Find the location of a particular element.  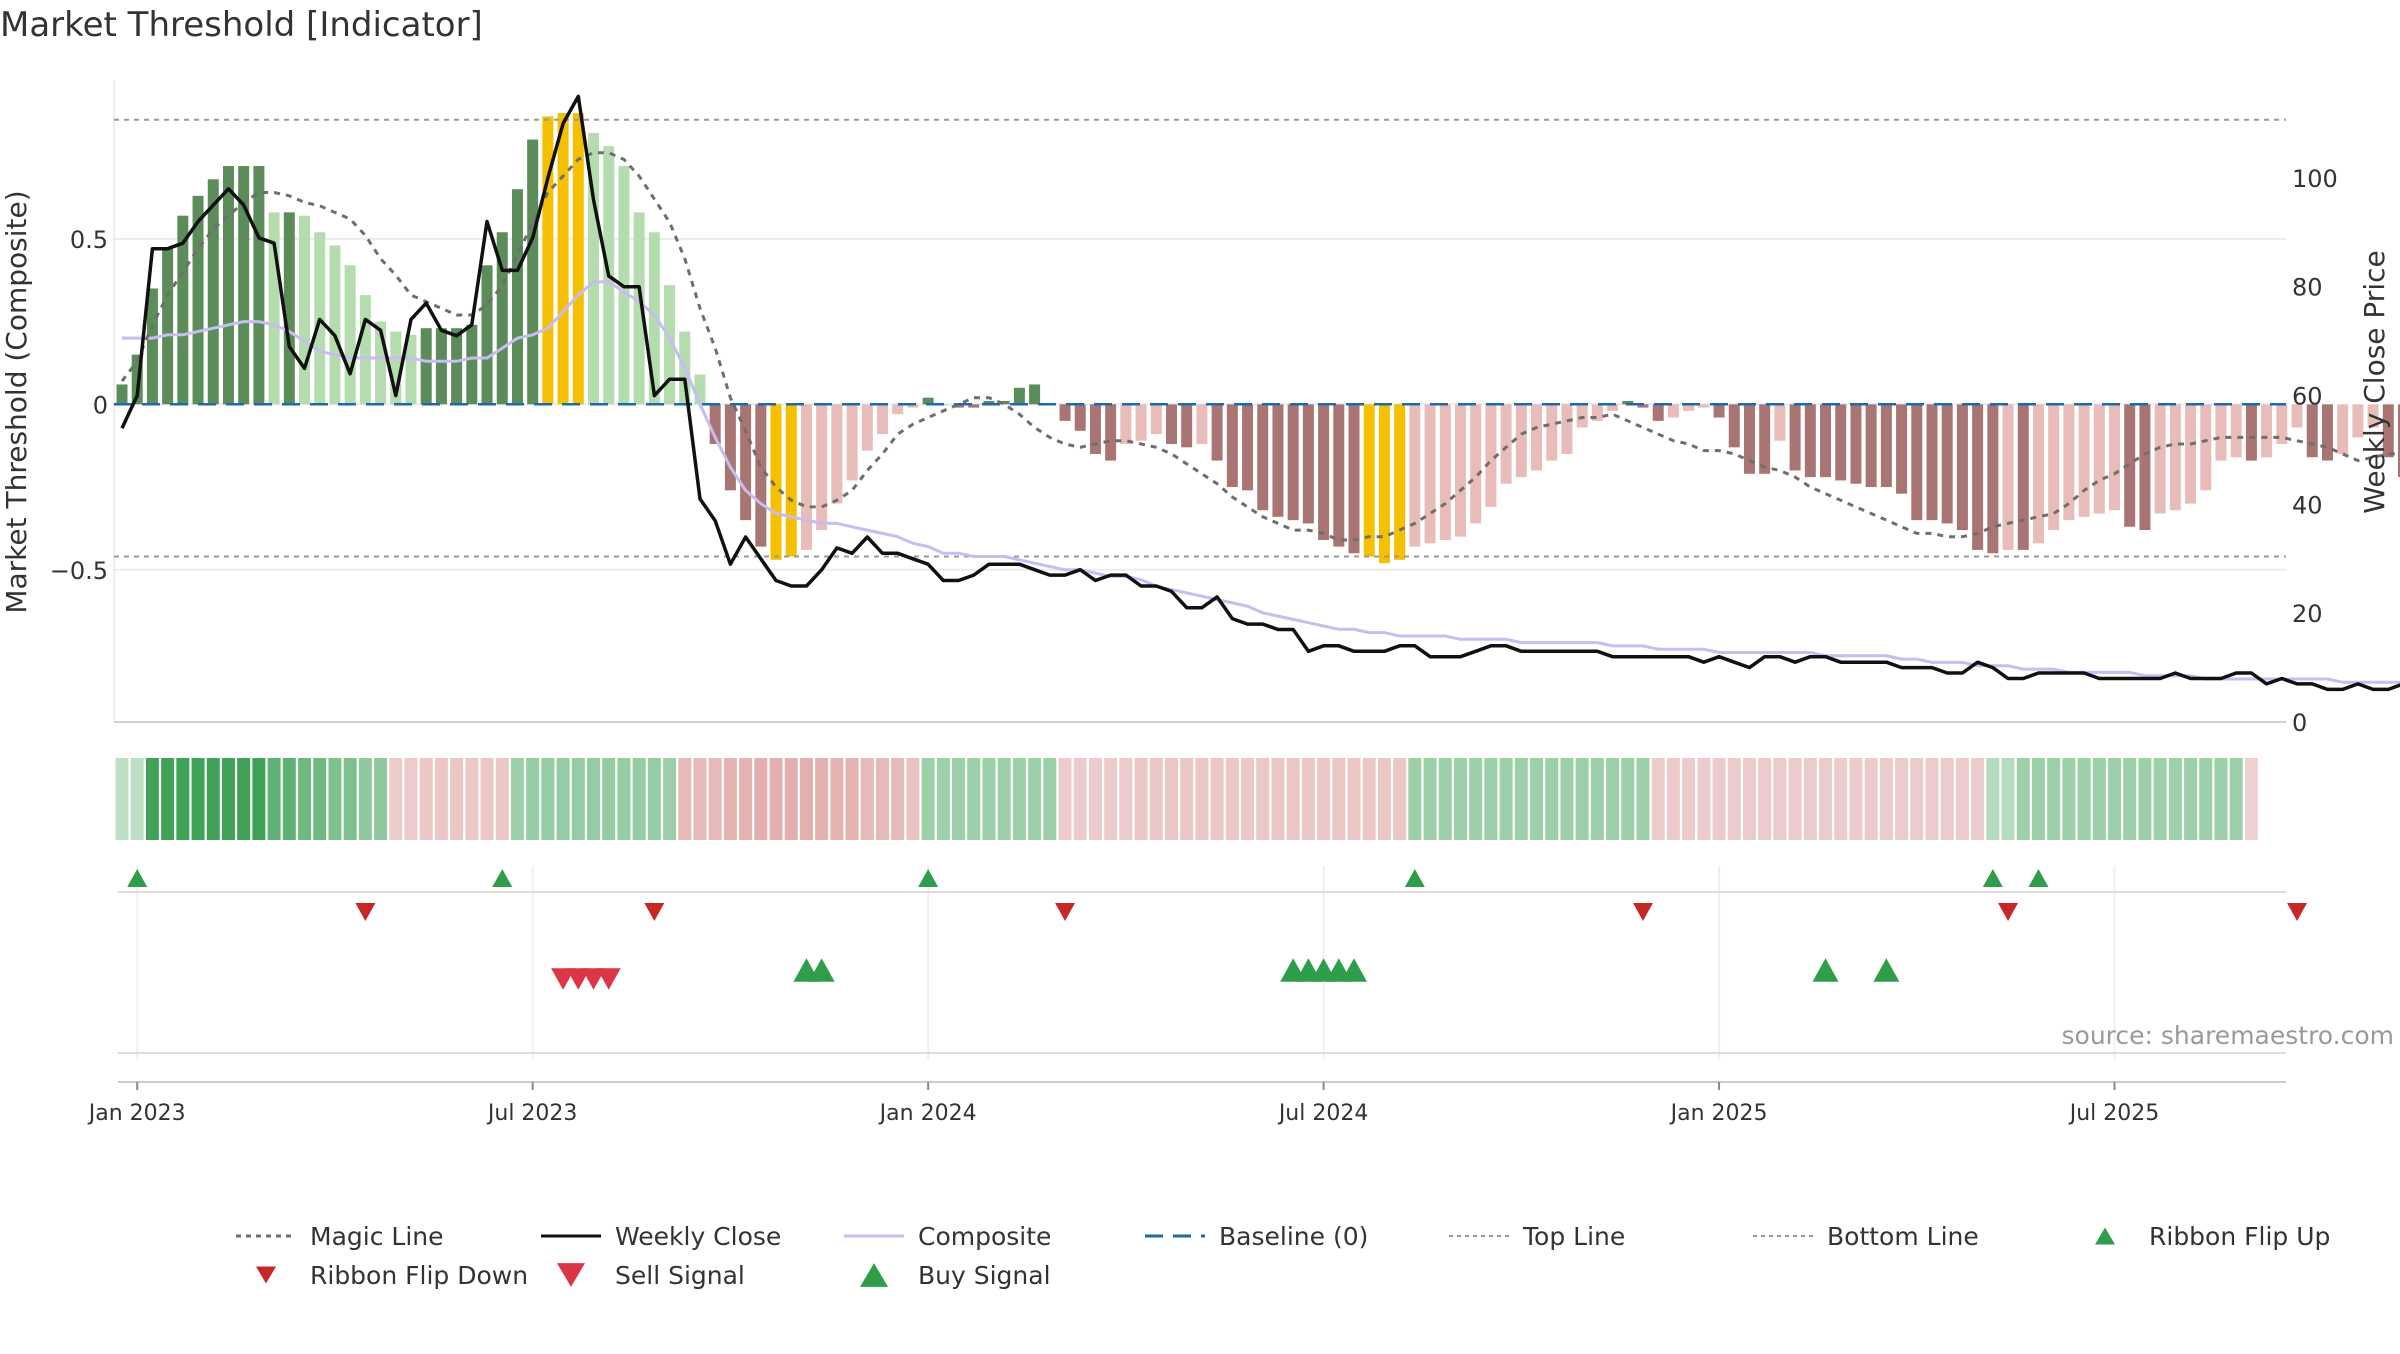

y-tick-left: 0.5 is located at coordinates (89, 240).